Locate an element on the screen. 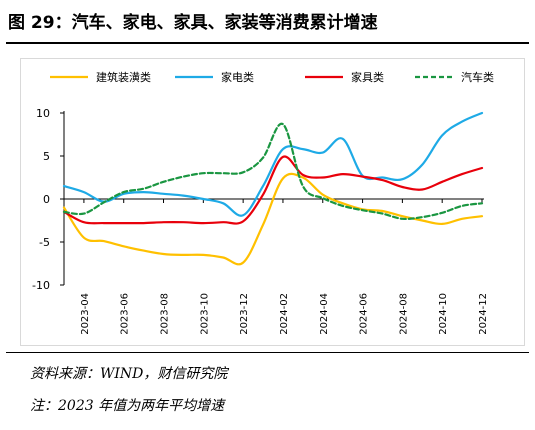  x-tick-label: 2024-04 is located at coordinates (324, 314).